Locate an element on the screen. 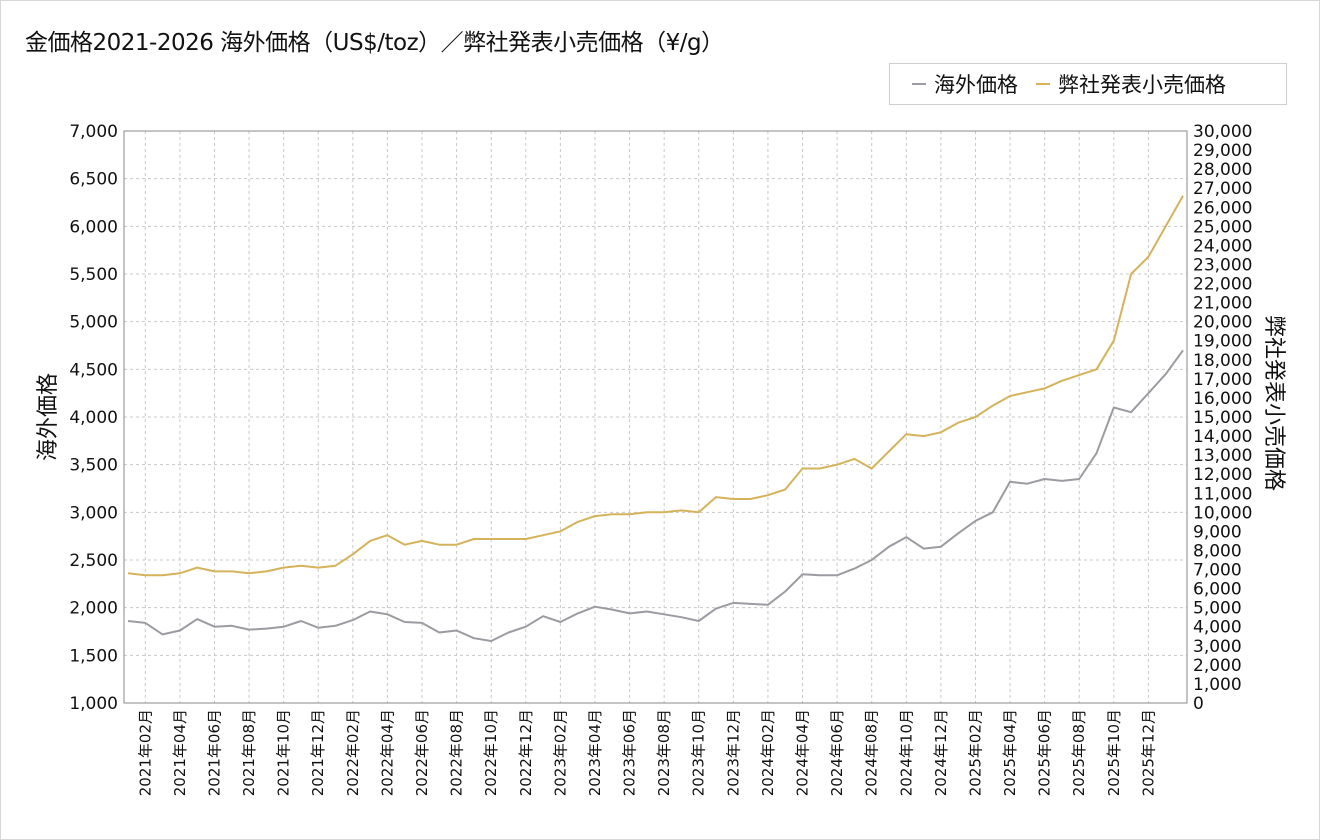 The image size is (1320, 840). y-right-tick-label: 12,000 is located at coordinates (1222, 475).